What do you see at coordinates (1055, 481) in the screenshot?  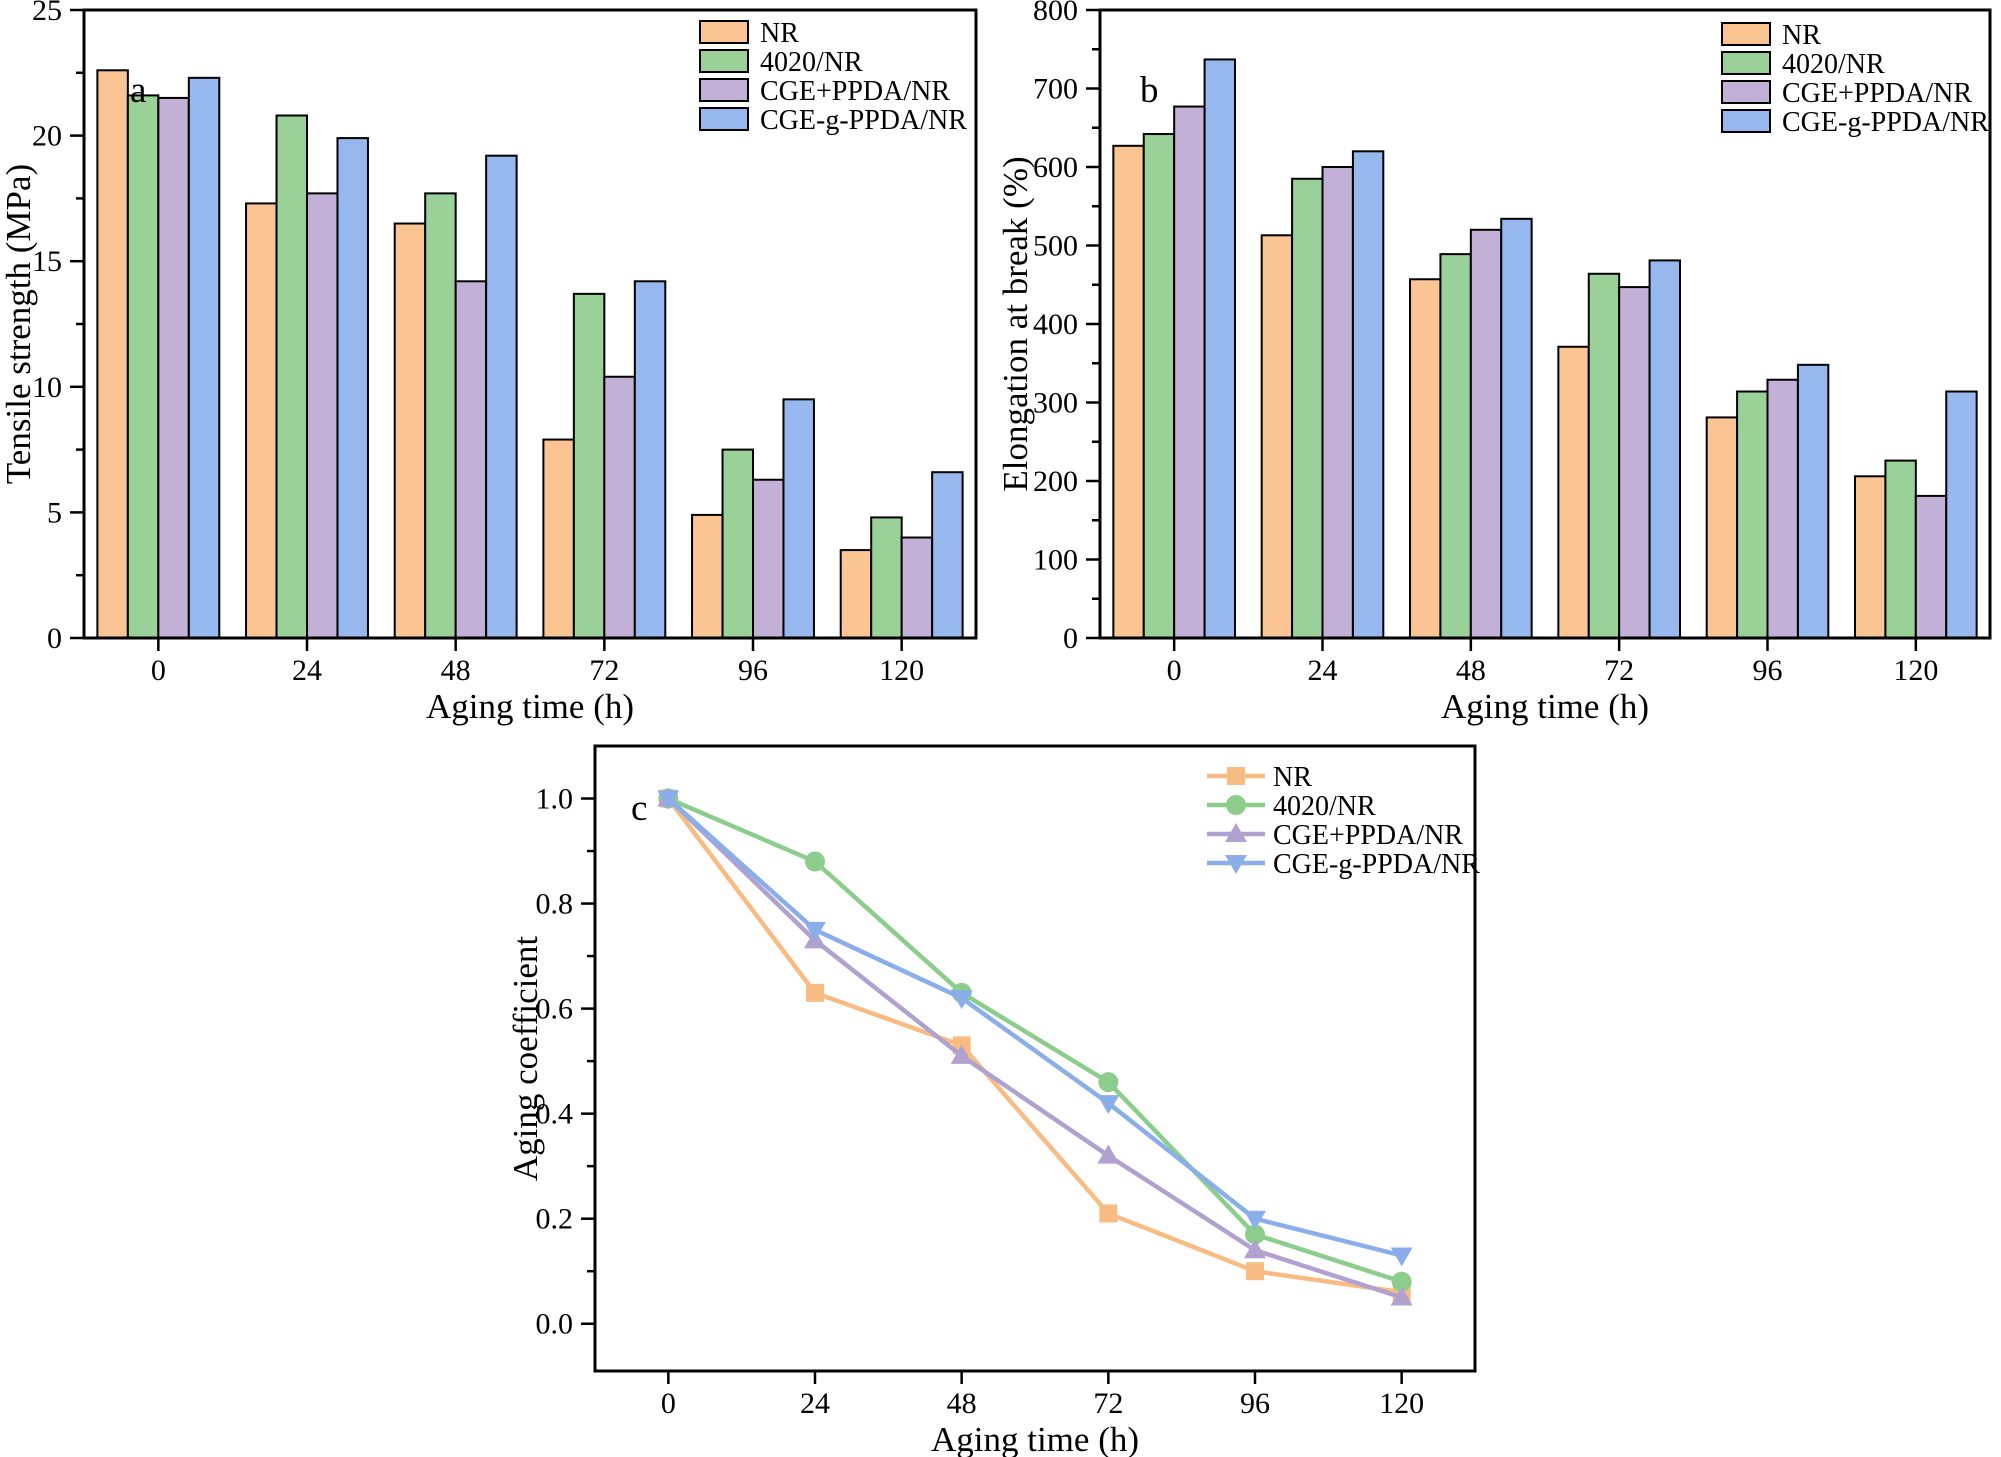 I see `y-tick-label: 200` at bounding box center [1055, 481].